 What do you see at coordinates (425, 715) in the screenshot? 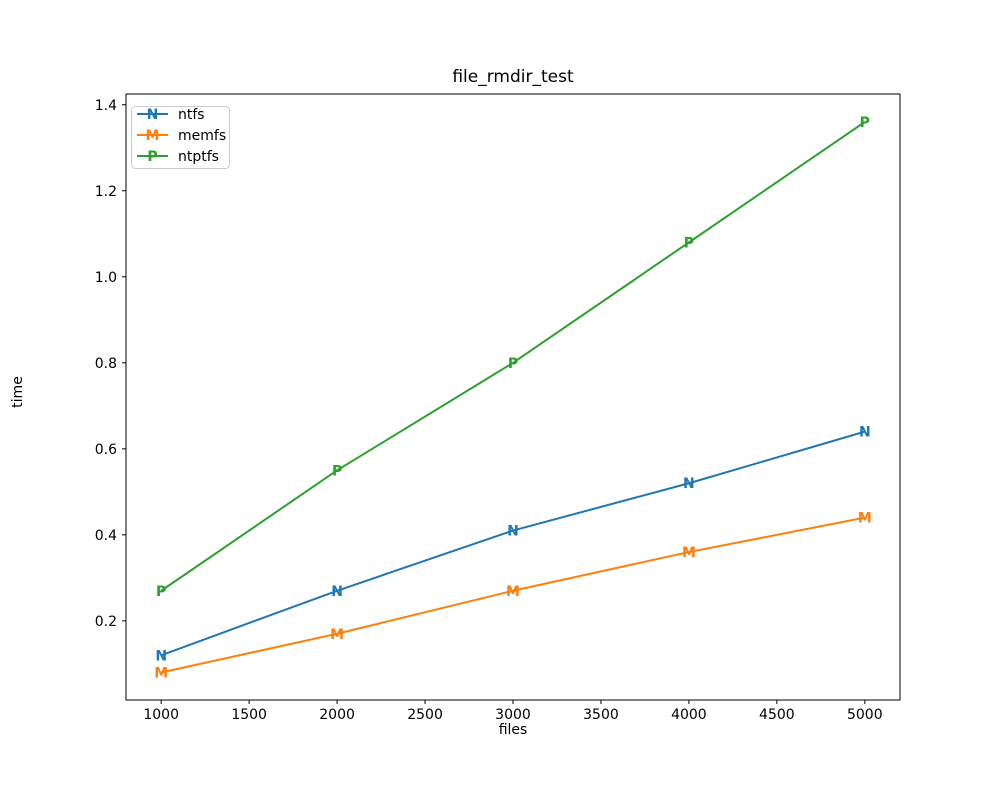
I see `x-axis-tick-label: 2500` at bounding box center [425, 715].